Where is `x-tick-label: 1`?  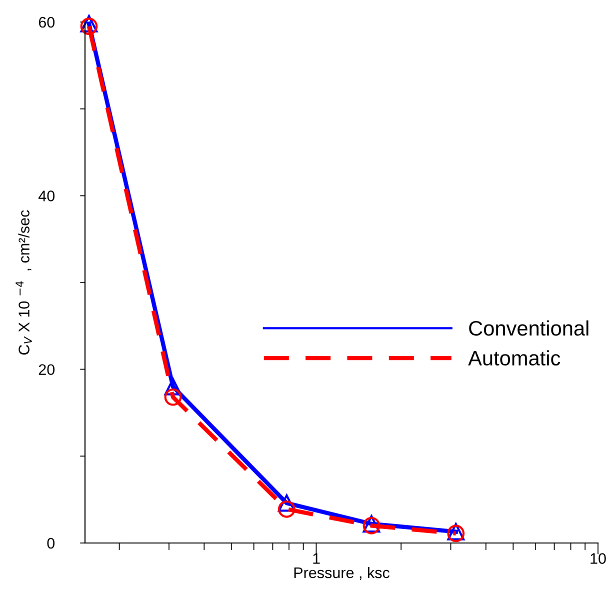 x-tick-label: 1 is located at coordinates (316, 558).